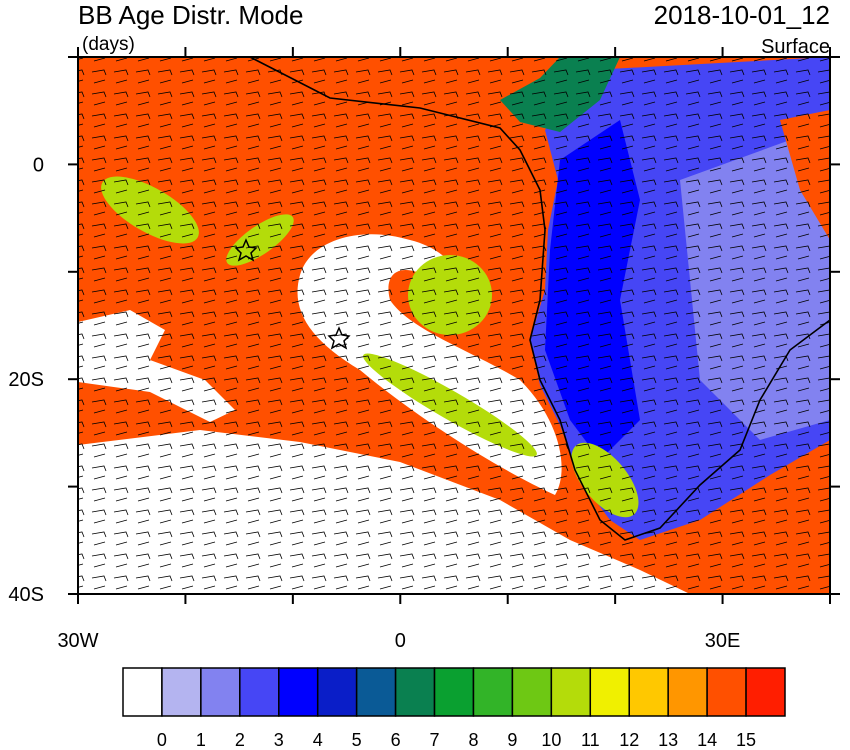 Image resolution: width=850 pixels, height=750 pixels. I want to click on title: BB Age Distr. Mode, so click(190, 15).